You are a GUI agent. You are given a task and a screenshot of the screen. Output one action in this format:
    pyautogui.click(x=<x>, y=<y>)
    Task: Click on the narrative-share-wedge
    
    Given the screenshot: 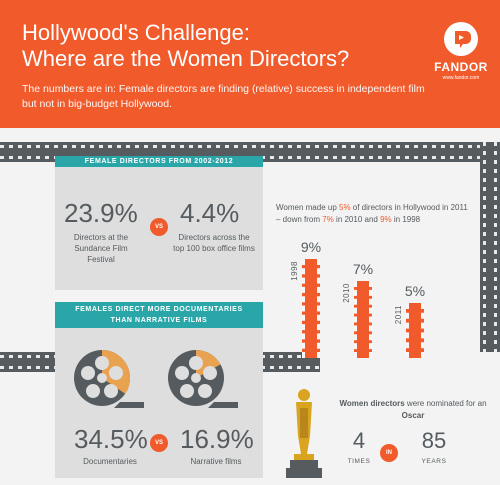 What is the action you would take?
    pyautogui.click(x=208, y=364)
    